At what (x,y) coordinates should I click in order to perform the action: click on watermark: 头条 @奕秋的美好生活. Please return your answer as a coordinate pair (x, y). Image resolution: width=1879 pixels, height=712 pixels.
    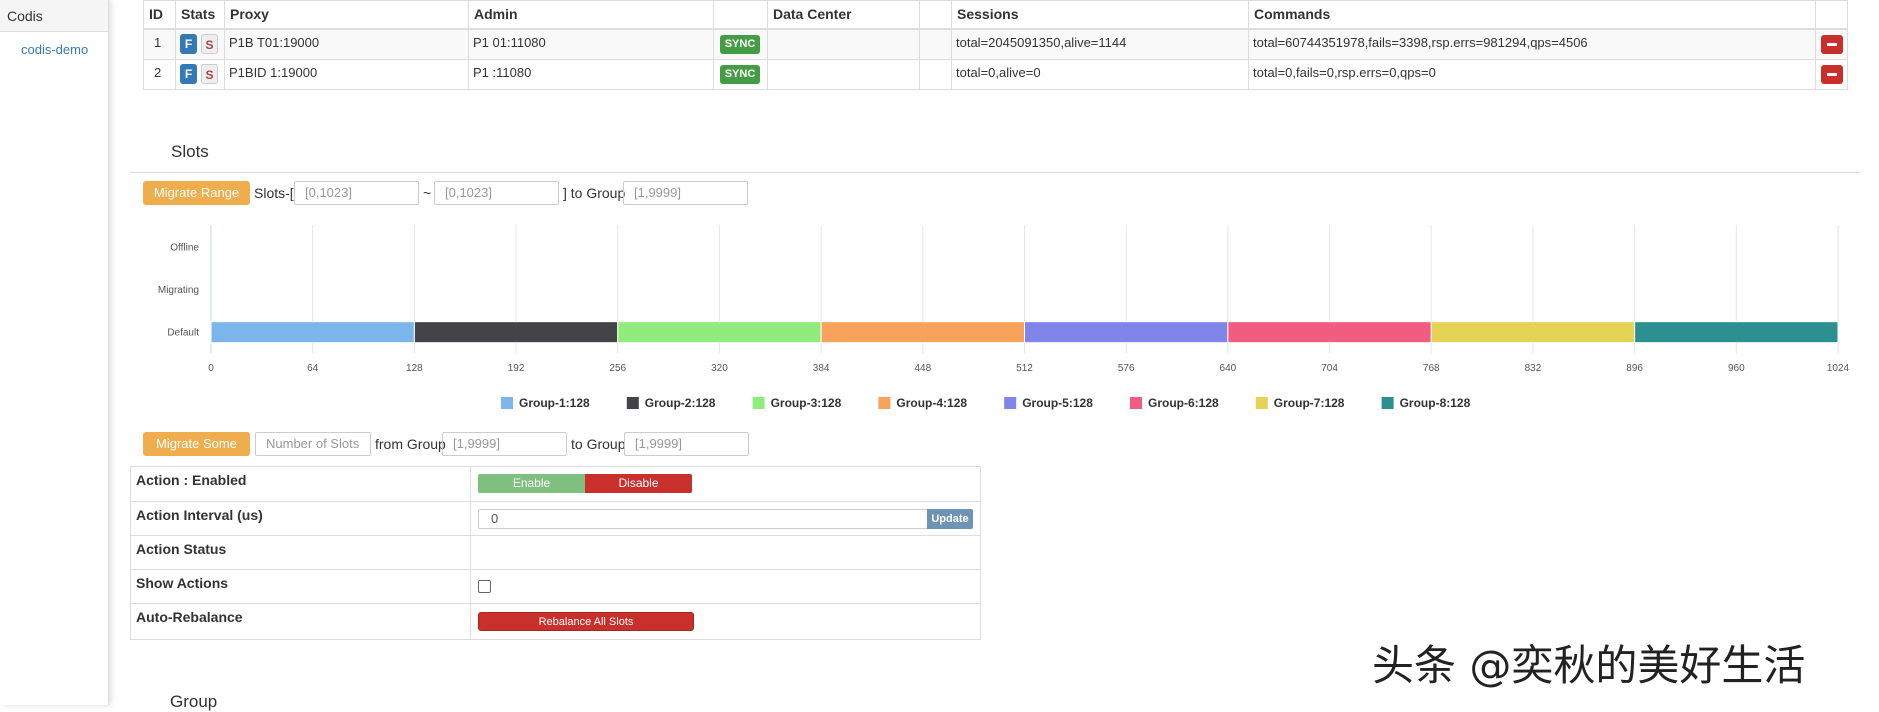
    Looking at the image, I should click on (1589, 665).